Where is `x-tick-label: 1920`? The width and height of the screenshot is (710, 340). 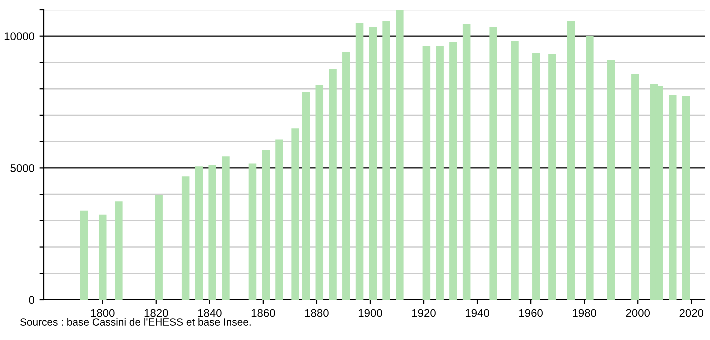
x-tick-label: 1920 is located at coordinates (424, 313).